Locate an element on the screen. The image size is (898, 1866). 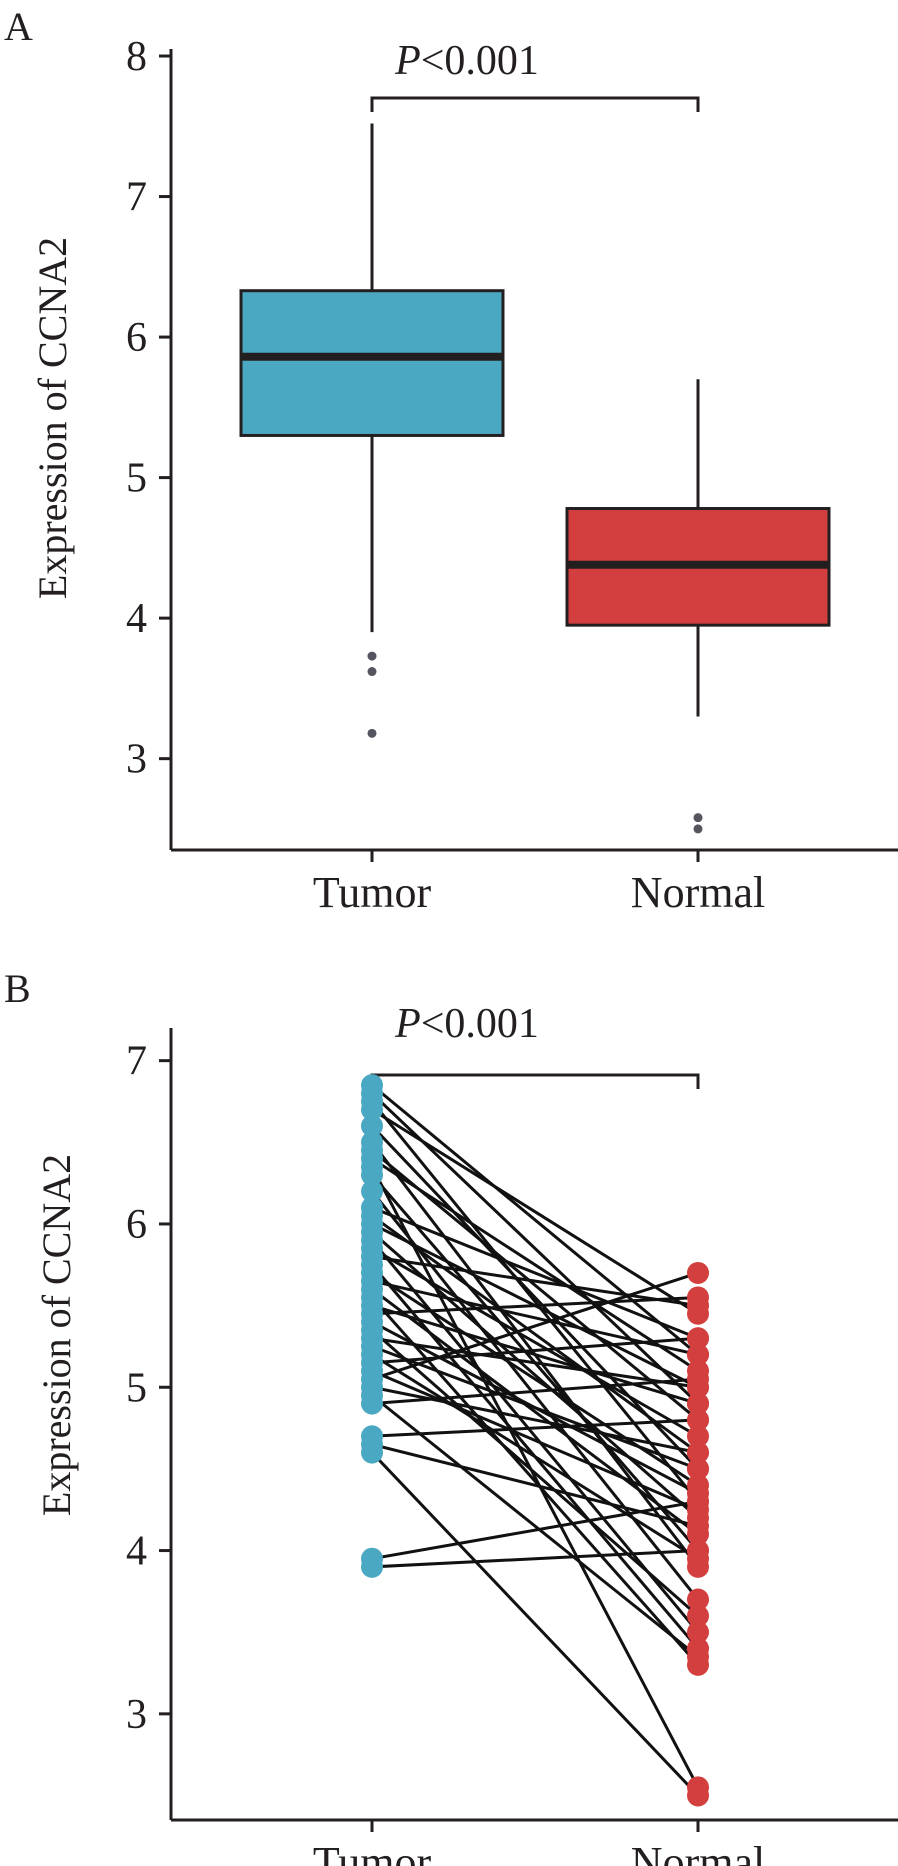
panel-b-y-tick-label-0: 3 is located at coordinates (136, 1715).